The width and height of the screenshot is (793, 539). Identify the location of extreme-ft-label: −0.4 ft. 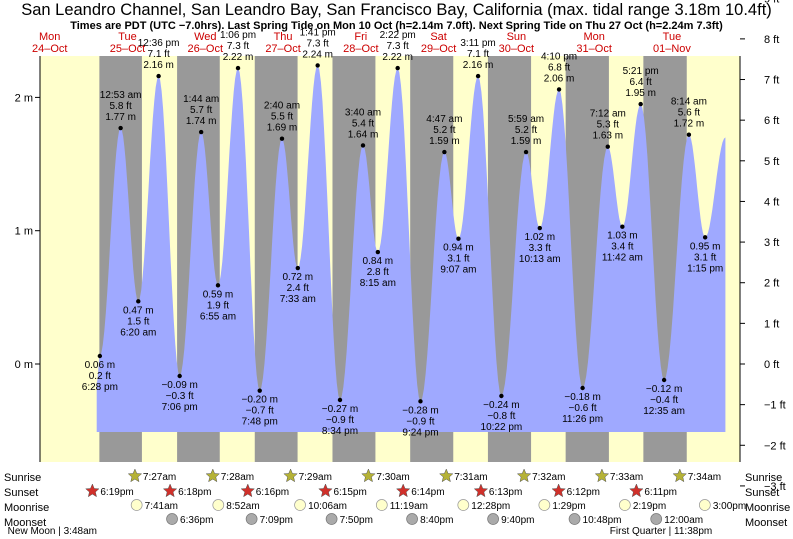
(664, 400).